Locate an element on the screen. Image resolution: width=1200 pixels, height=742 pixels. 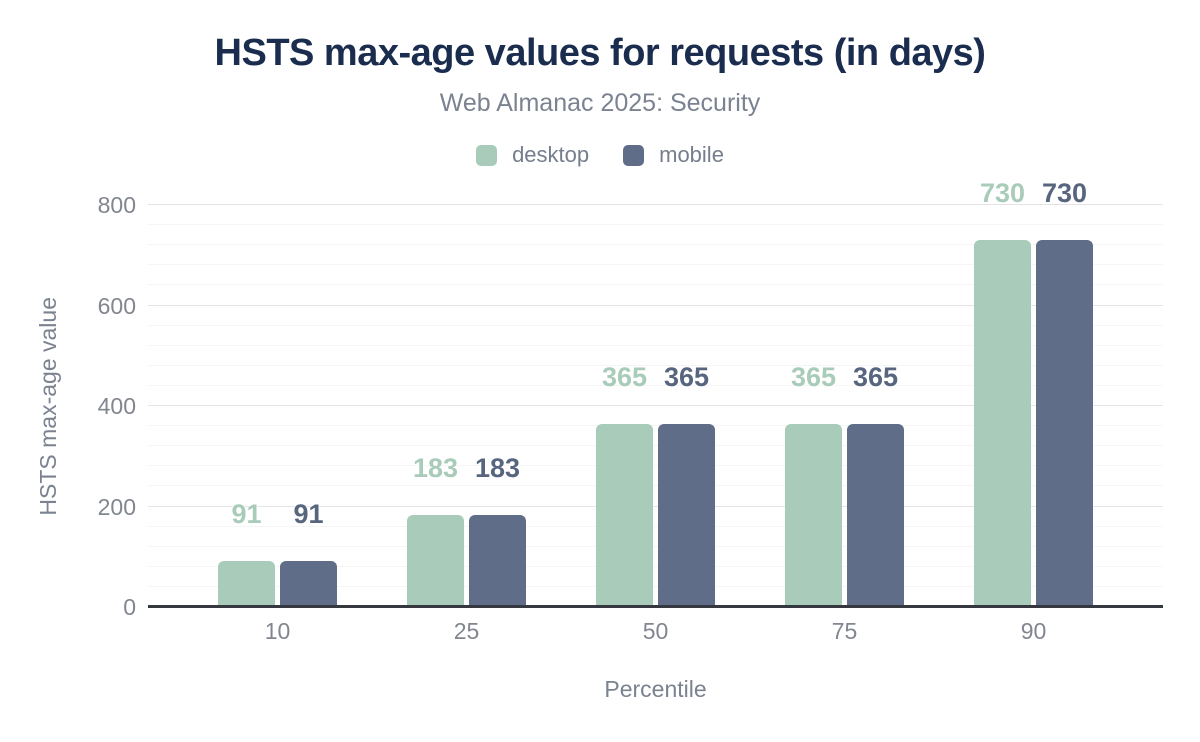
bar-mobile-p25 is located at coordinates (497, 561).